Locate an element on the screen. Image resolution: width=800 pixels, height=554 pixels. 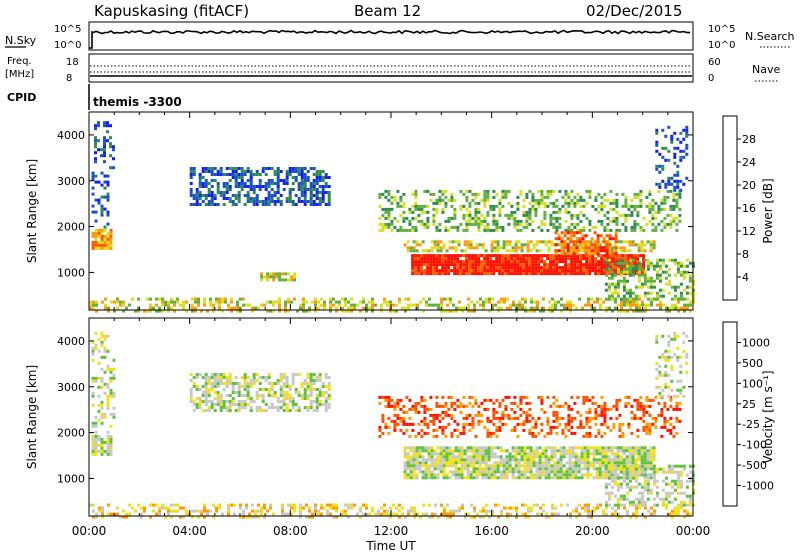
colorbar-tick-label: 28 is located at coordinates (749, 139).